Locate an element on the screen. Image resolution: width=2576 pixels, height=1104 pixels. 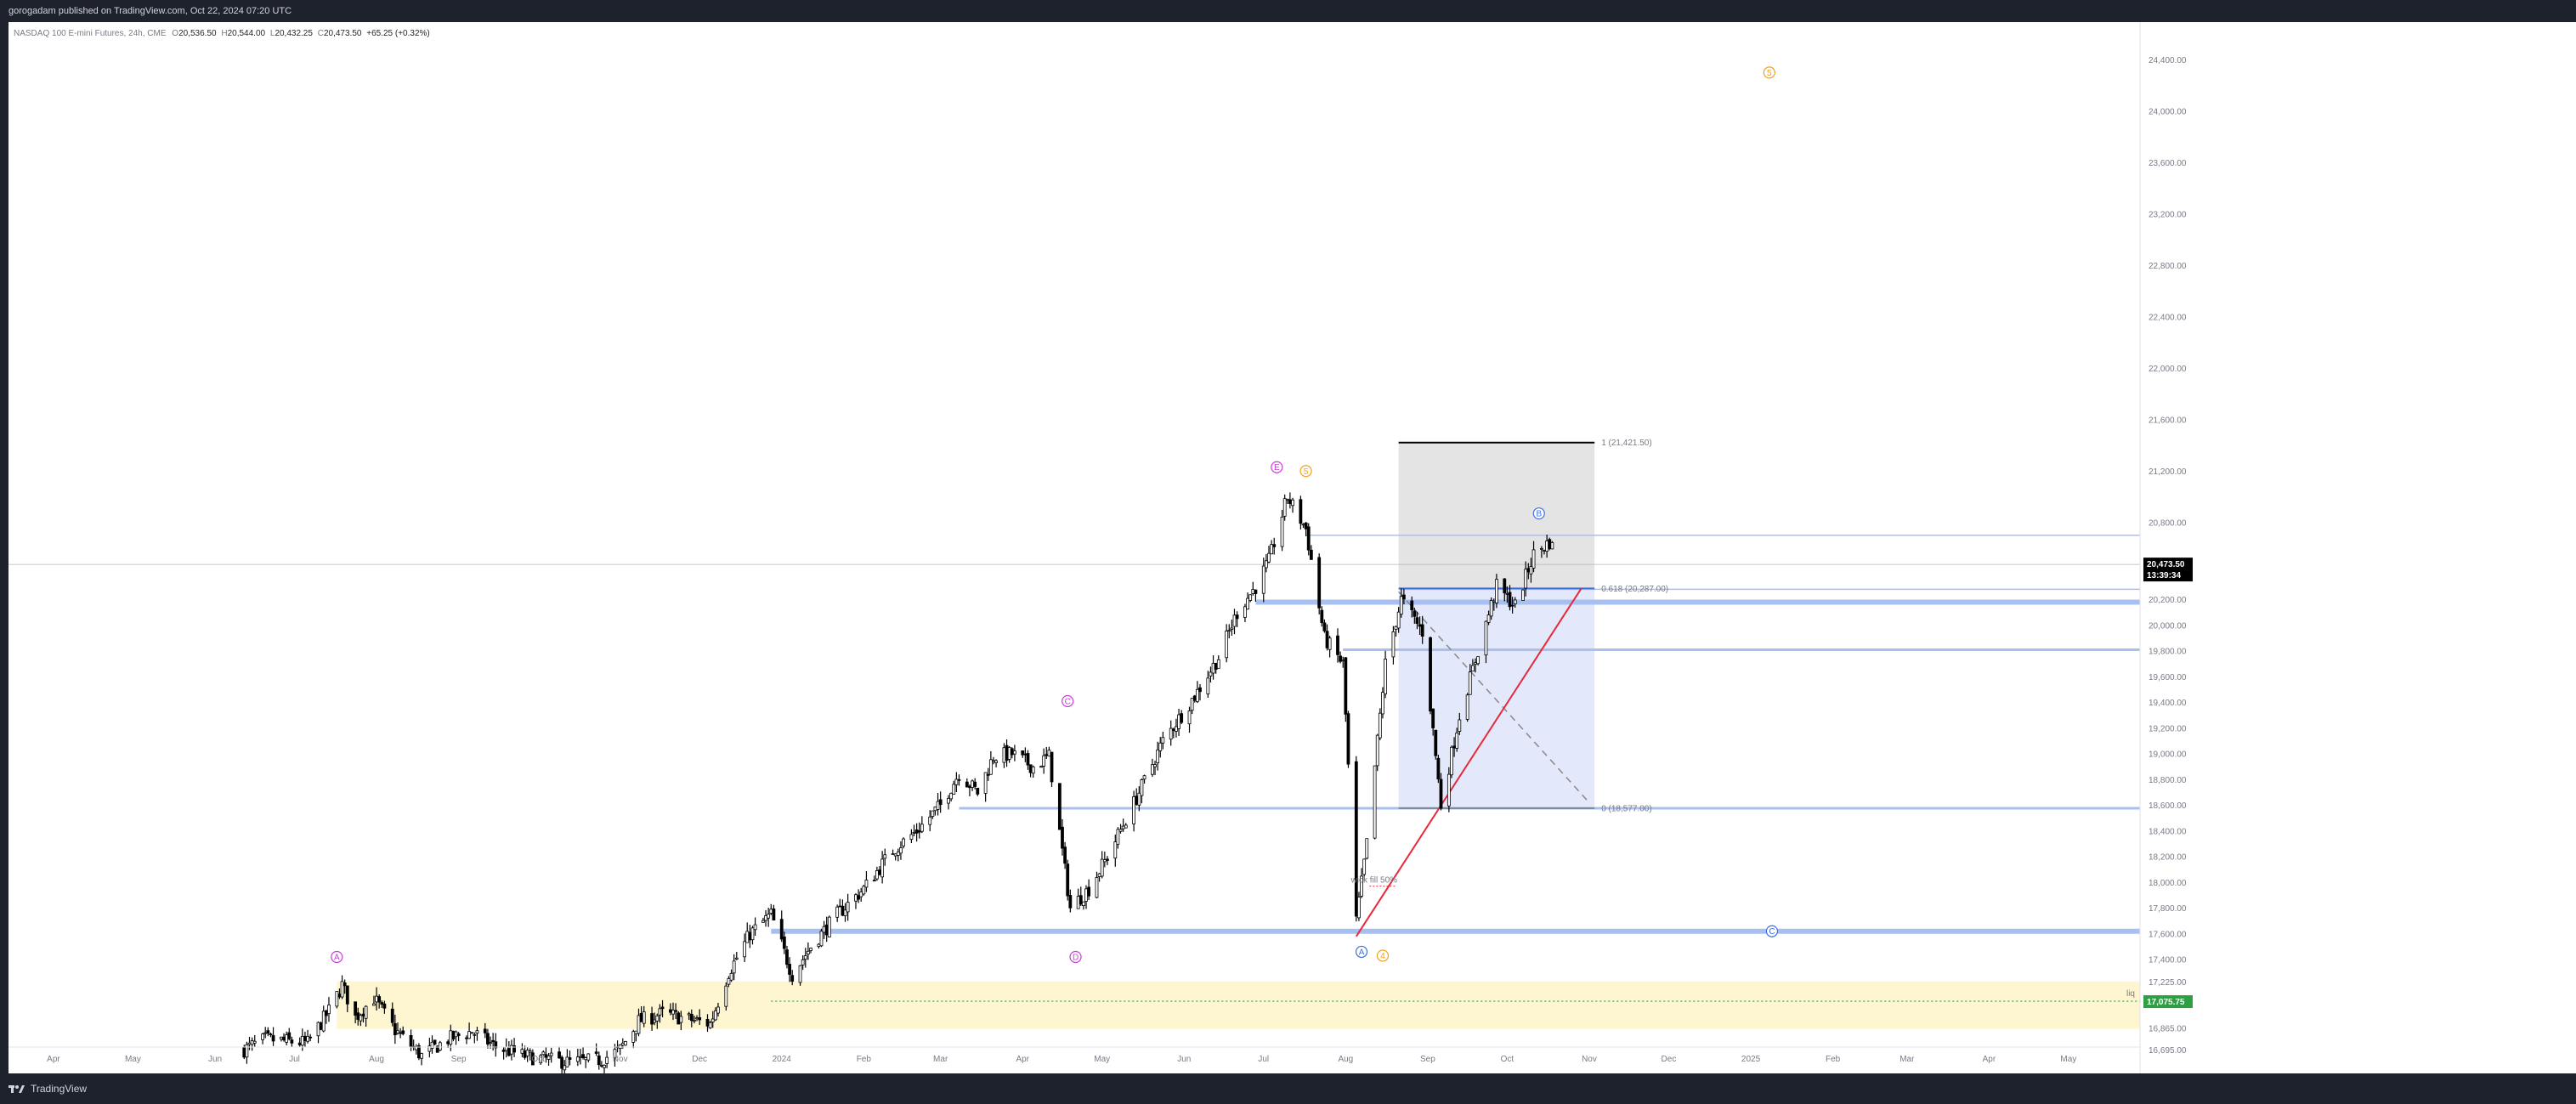
tradingview-logo-icon is located at coordinates (16, 1089).